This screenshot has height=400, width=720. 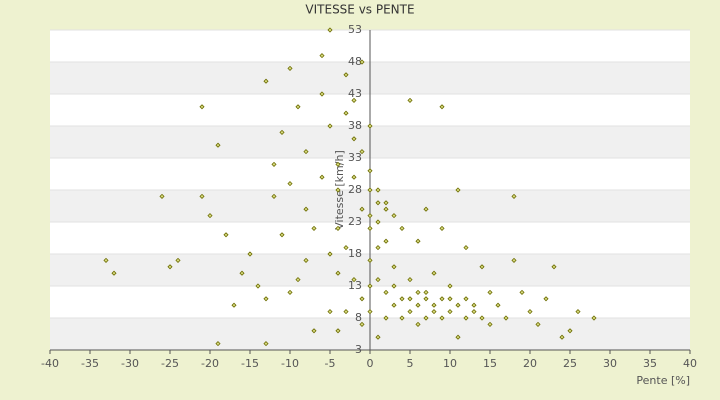 What do you see at coordinates (530, 363) in the screenshot?
I see `x-tick-label: 20` at bounding box center [530, 363].